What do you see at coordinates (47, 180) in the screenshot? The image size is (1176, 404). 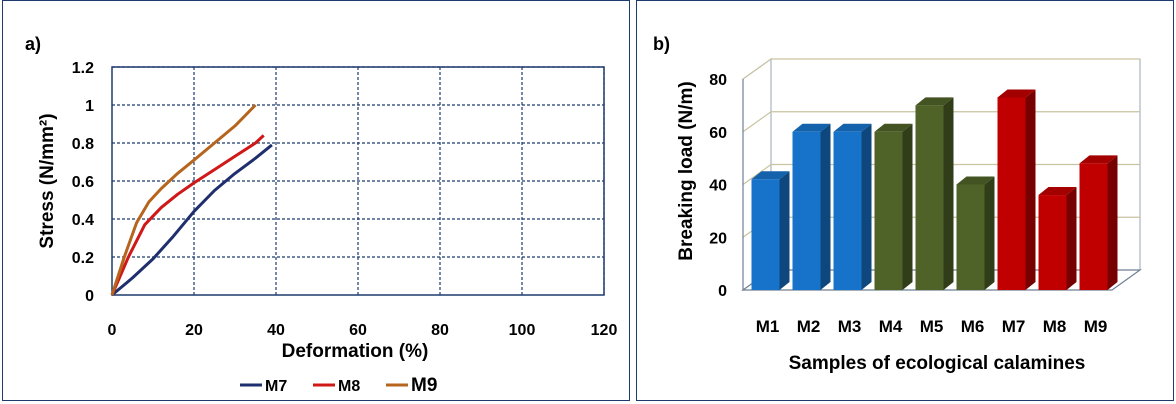 I see `y-axis-label: Stress (N/mm²)` at bounding box center [47, 180].